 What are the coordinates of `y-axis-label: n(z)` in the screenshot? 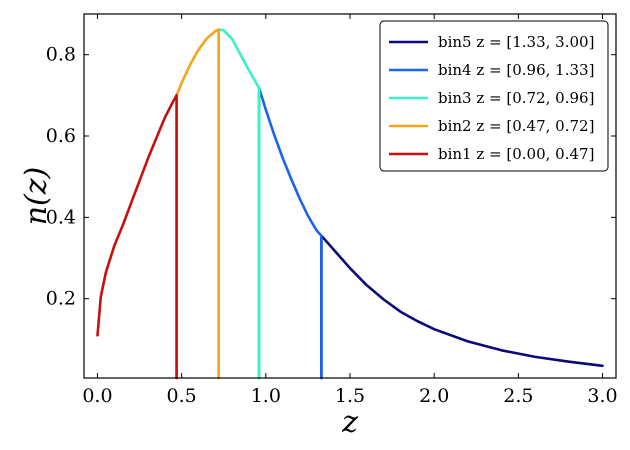 It's located at (36, 196).